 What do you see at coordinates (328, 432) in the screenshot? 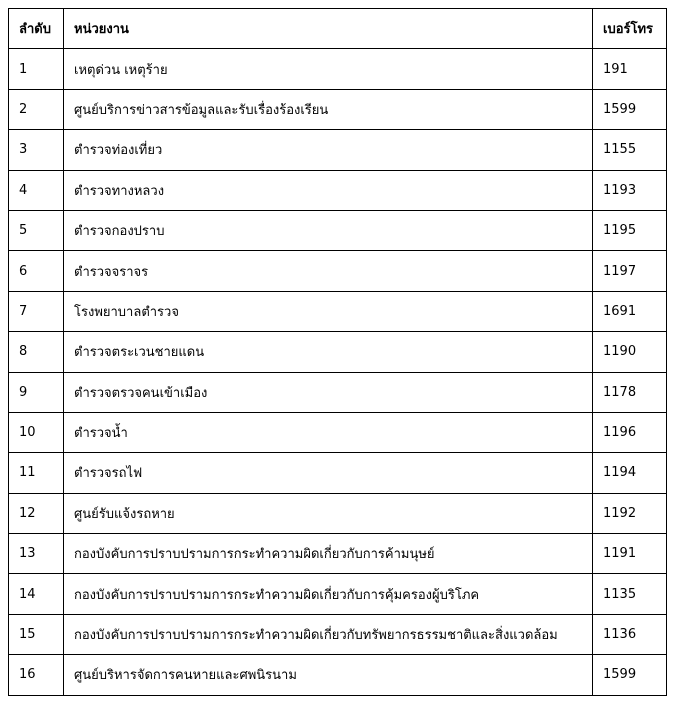
I see `agency: ตำรวจน้ำ` at bounding box center [328, 432].